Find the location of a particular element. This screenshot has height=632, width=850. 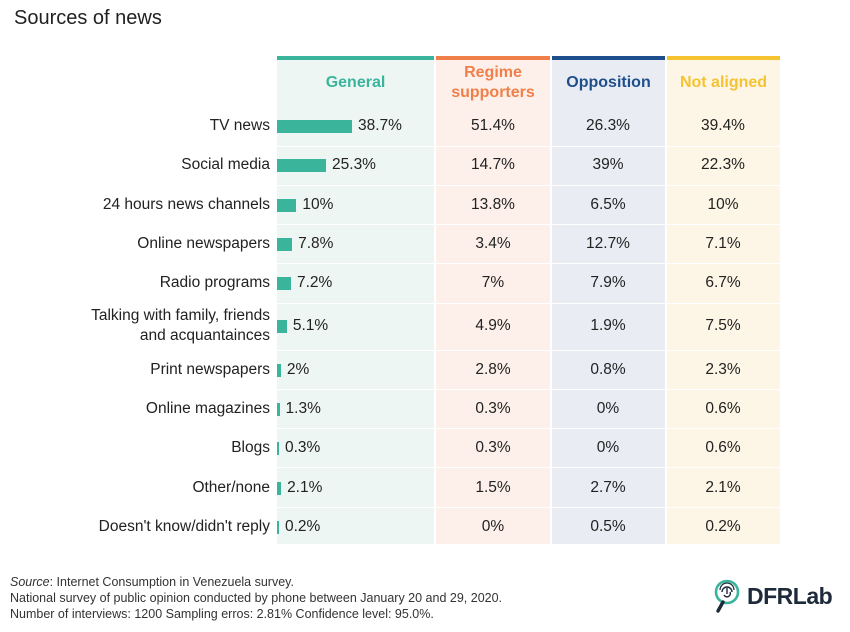

row-label-line: Blogs is located at coordinates (250, 447).